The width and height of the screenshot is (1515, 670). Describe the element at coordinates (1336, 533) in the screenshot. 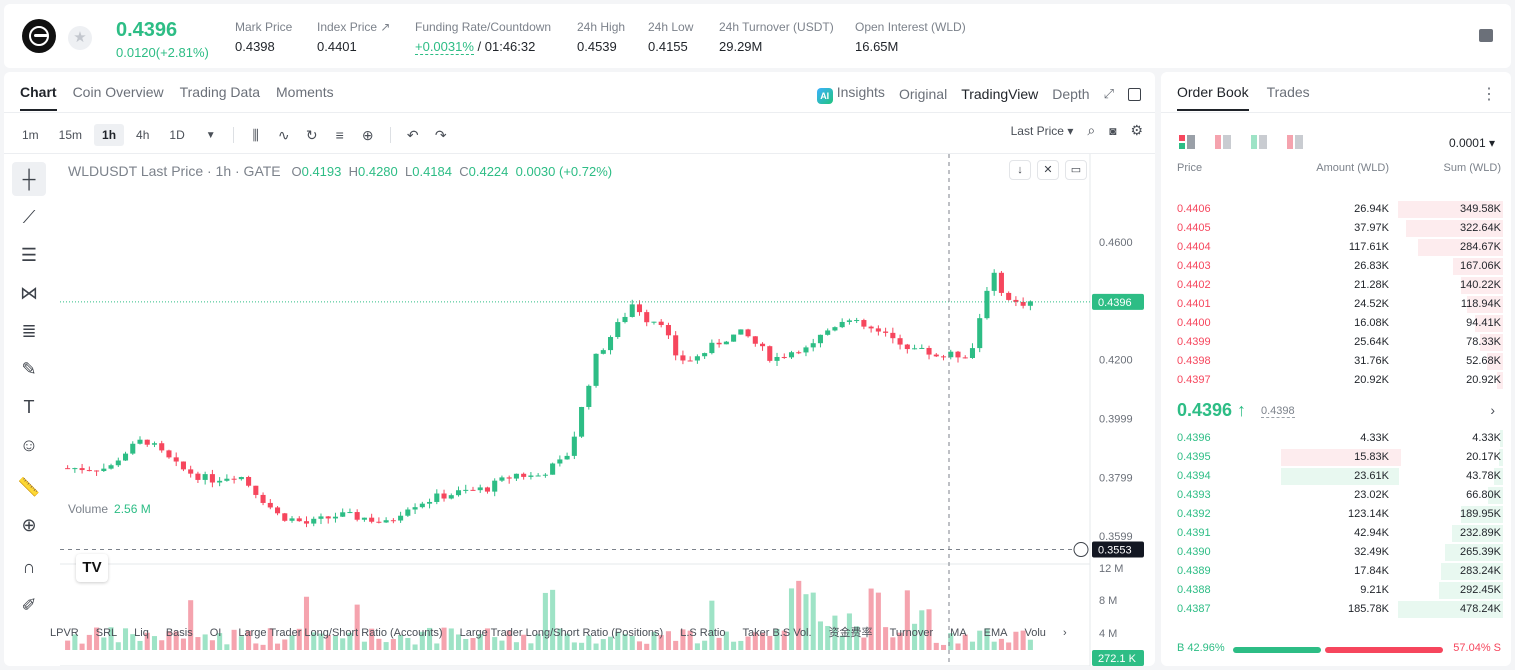

I see `bid-row: 0.4391 42.94K 232.89K` at that location.